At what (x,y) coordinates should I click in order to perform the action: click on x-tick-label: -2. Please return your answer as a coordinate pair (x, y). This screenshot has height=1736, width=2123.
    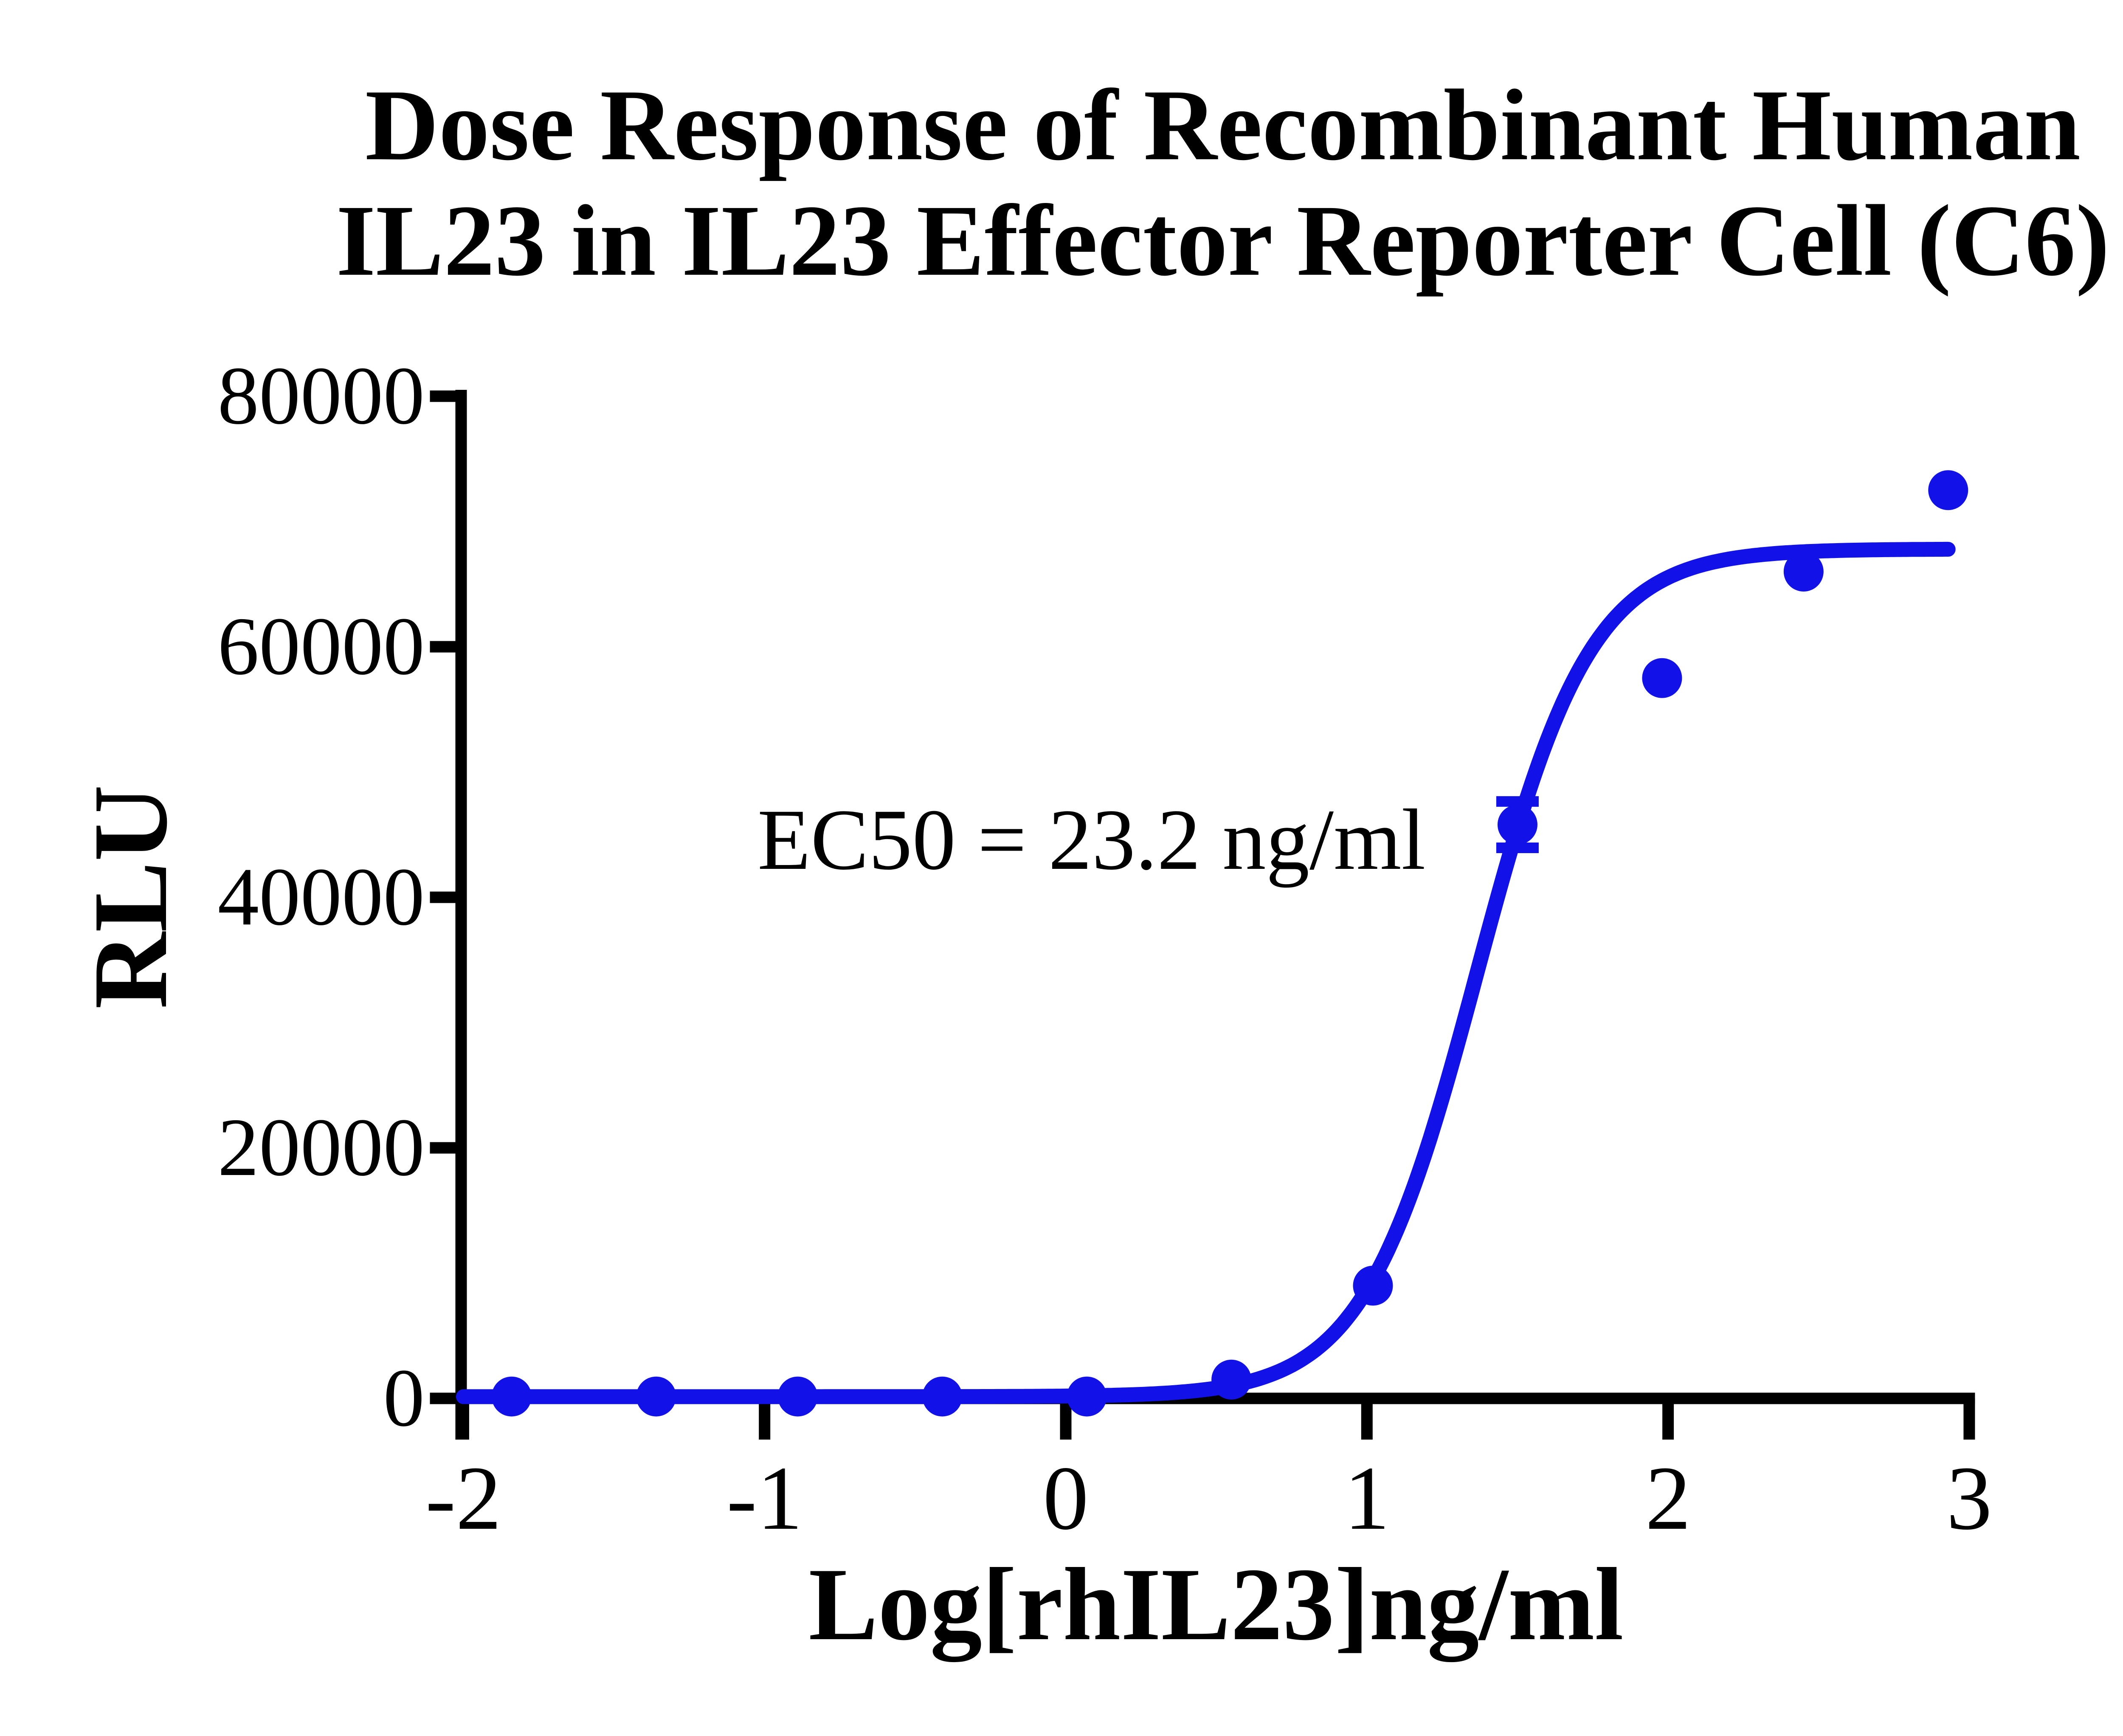
    Looking at the image, I should click on (463, 1498).